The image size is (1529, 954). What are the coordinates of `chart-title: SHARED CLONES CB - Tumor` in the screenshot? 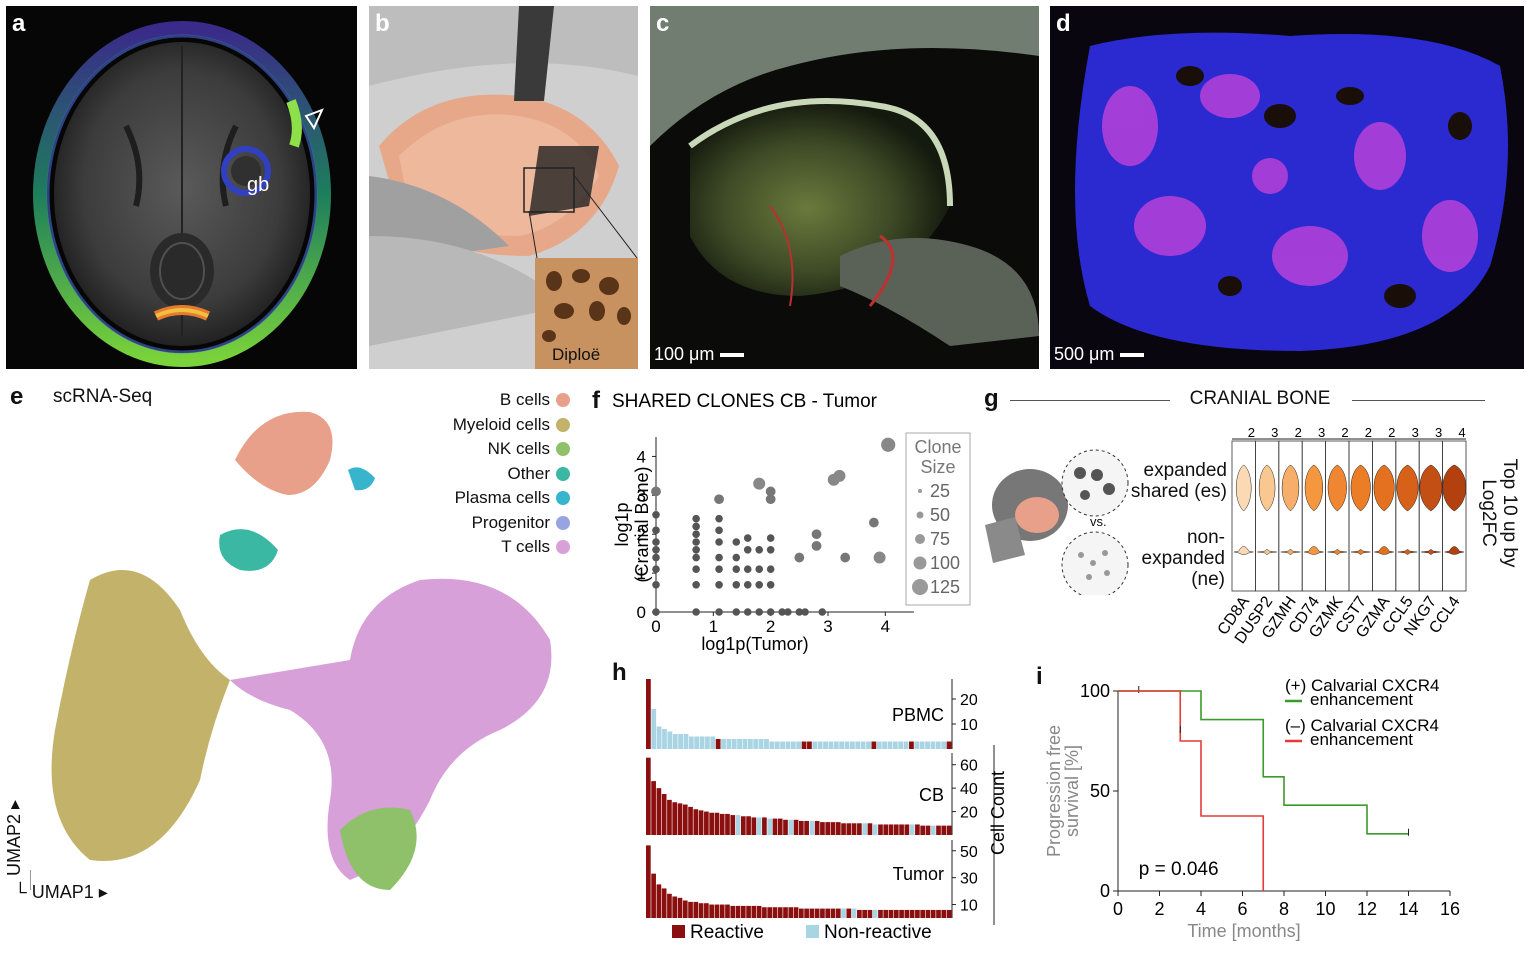 It's located at (745, 401).